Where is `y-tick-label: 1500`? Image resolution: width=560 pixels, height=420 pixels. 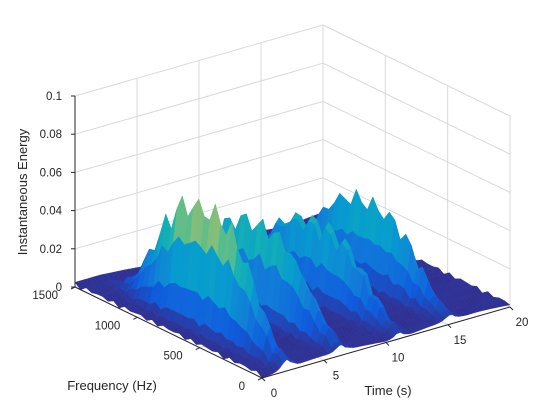 y-tick-label: 1500 is located at coordinates (45, 296).